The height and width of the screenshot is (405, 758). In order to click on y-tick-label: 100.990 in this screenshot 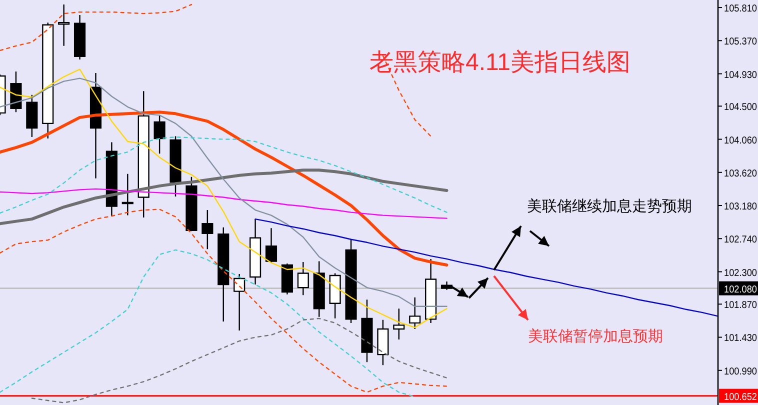, I will do `click(741, 372)`.